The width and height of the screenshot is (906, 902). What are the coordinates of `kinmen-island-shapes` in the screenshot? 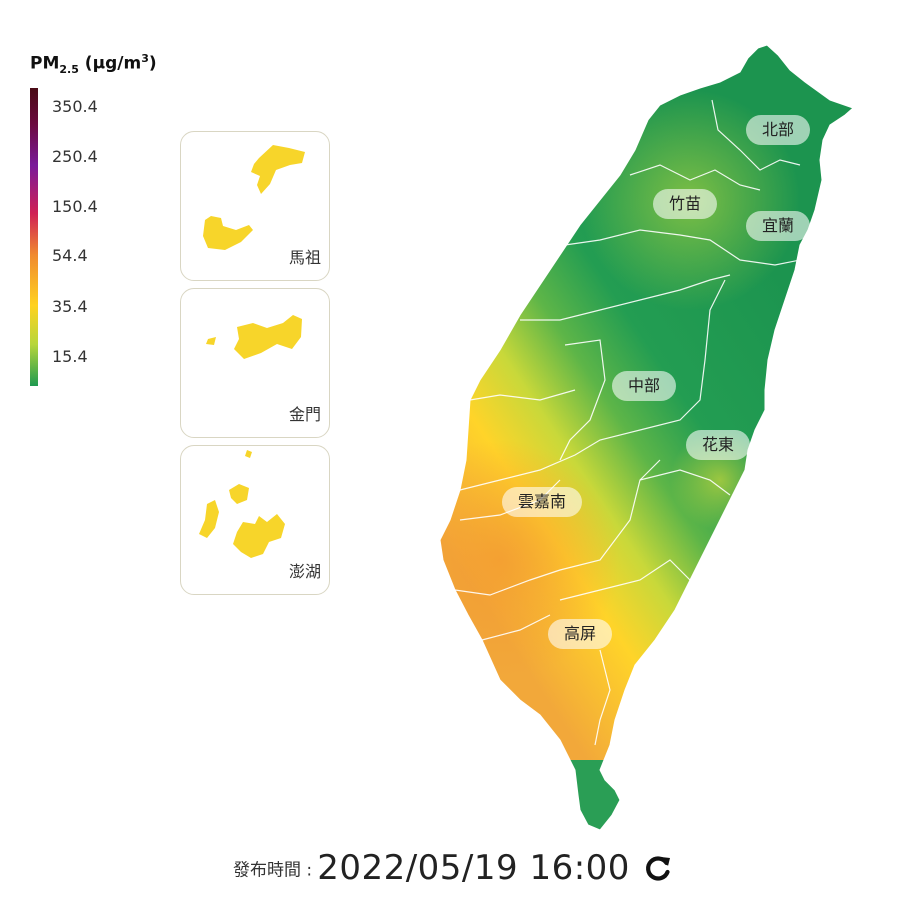 It's located at (254, 337).